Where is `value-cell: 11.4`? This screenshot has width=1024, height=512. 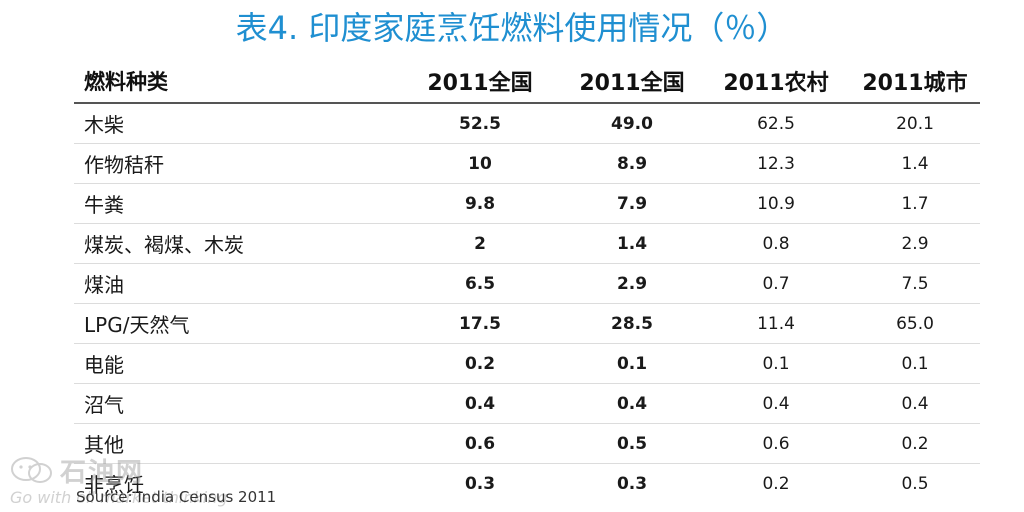 value-cell: 11.4 is located at coordinates (776, 323).